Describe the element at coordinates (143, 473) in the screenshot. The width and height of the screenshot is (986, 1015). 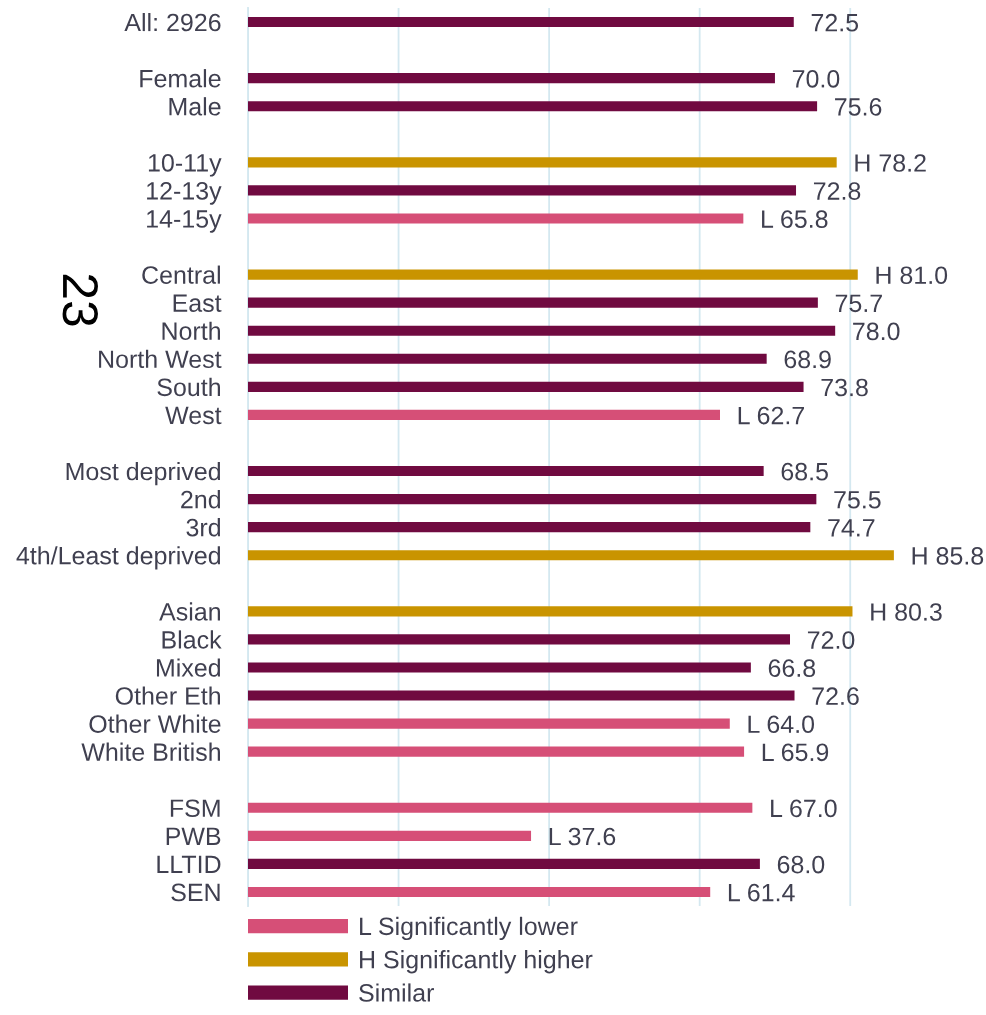
I see `y-tick-label: Most deprived` at that location.